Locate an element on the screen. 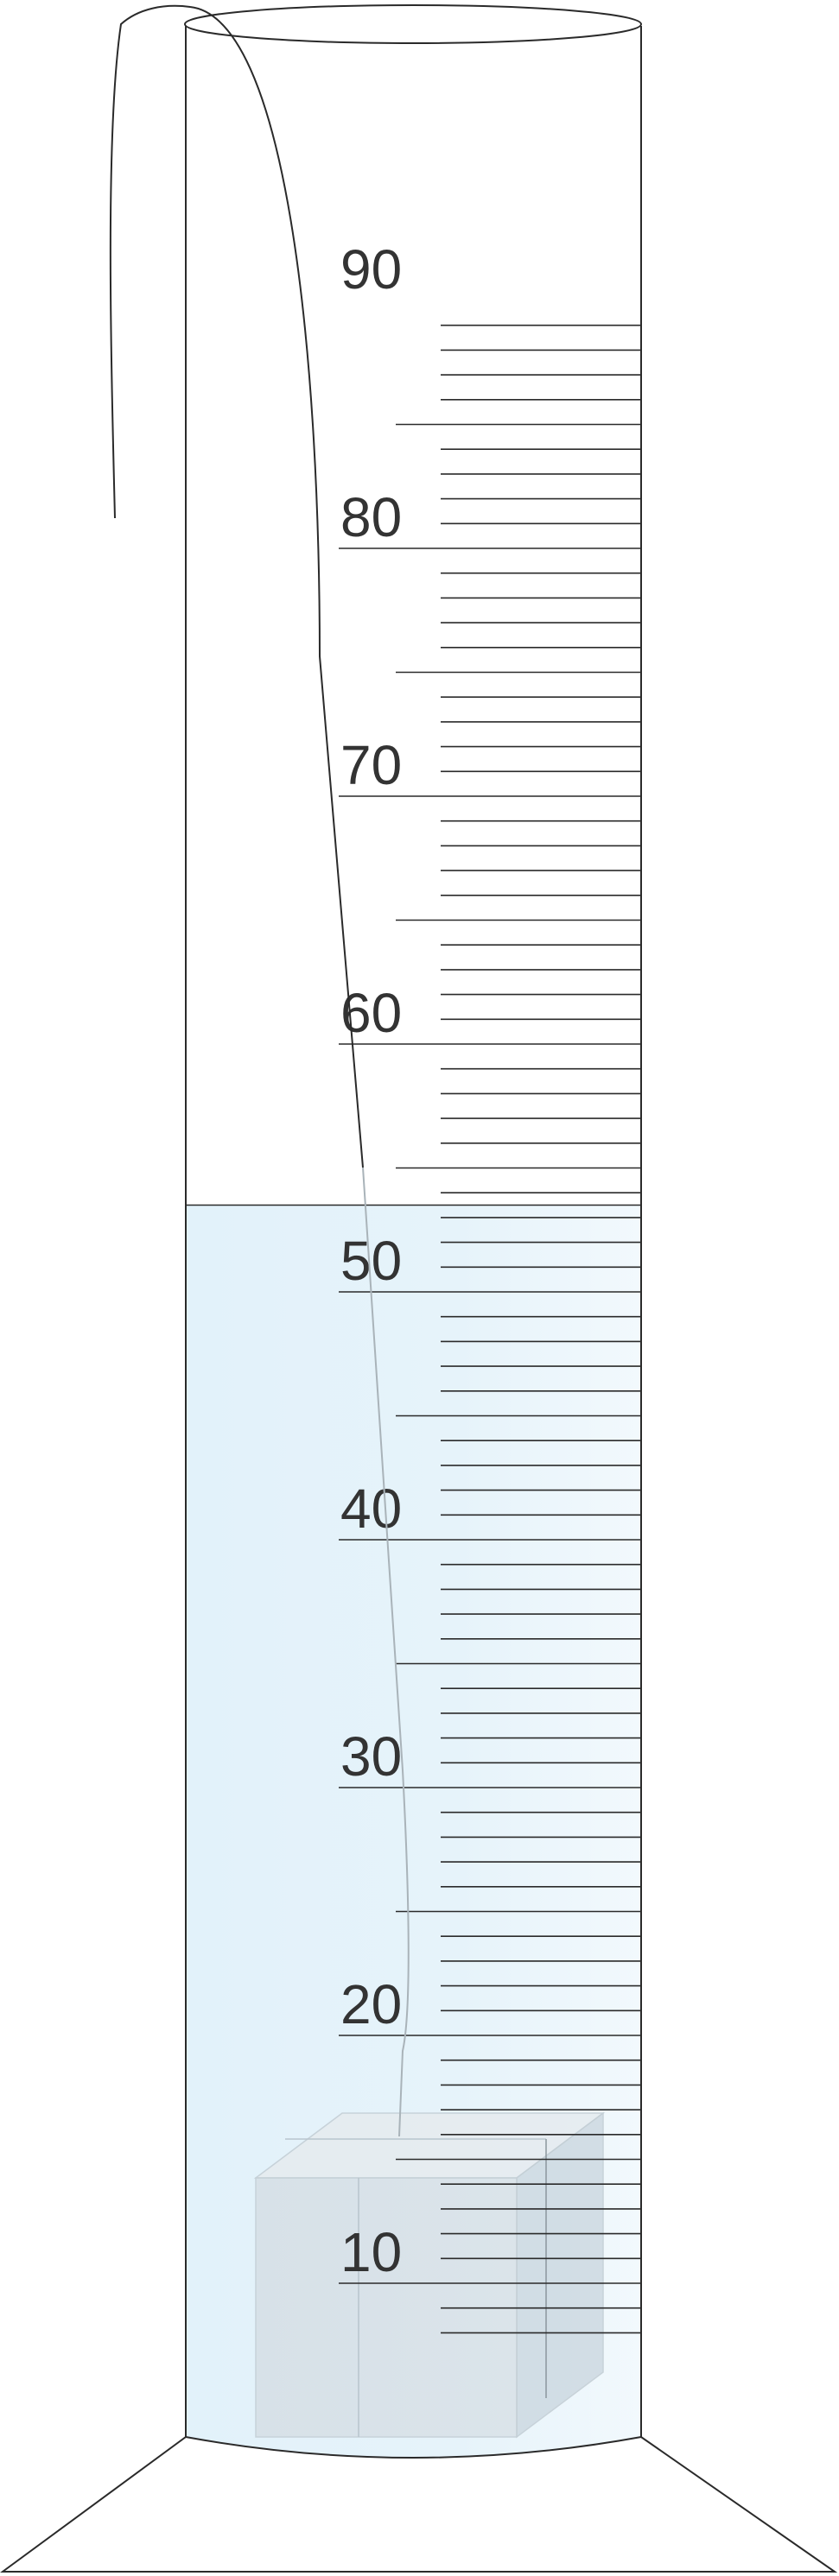 This screenshot has height=2576, width=839. cylinder-bottom is located at coordinates (414, 2447).